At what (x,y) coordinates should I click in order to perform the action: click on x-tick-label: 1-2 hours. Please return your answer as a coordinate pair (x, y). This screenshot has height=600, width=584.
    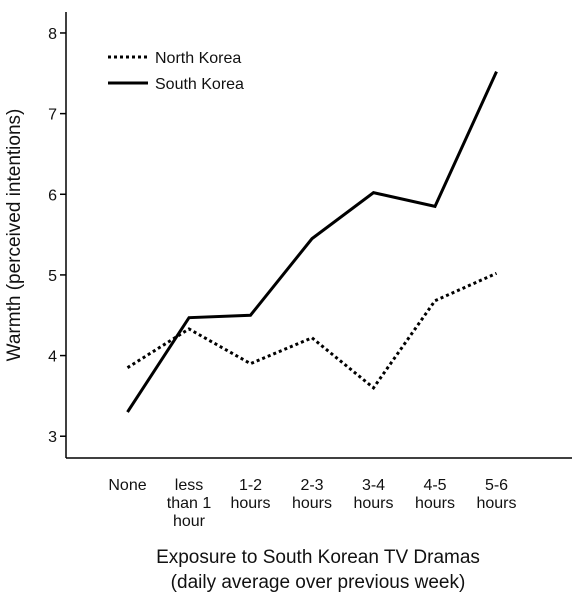
    Looking at the image, I should click on (250, 494).